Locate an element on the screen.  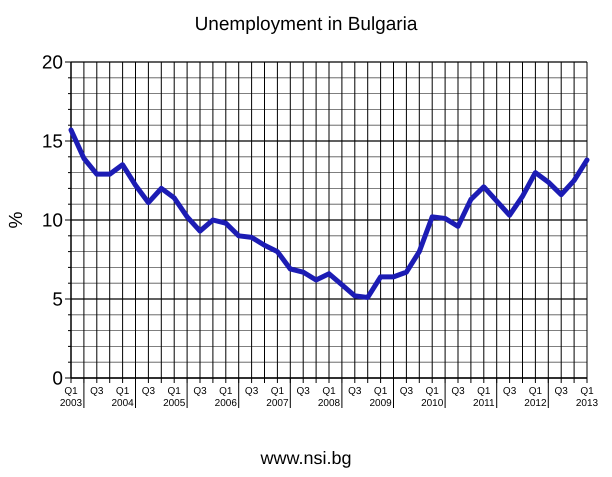
x-tick-label: Q1 2011 is located at coordinates (484, 397).